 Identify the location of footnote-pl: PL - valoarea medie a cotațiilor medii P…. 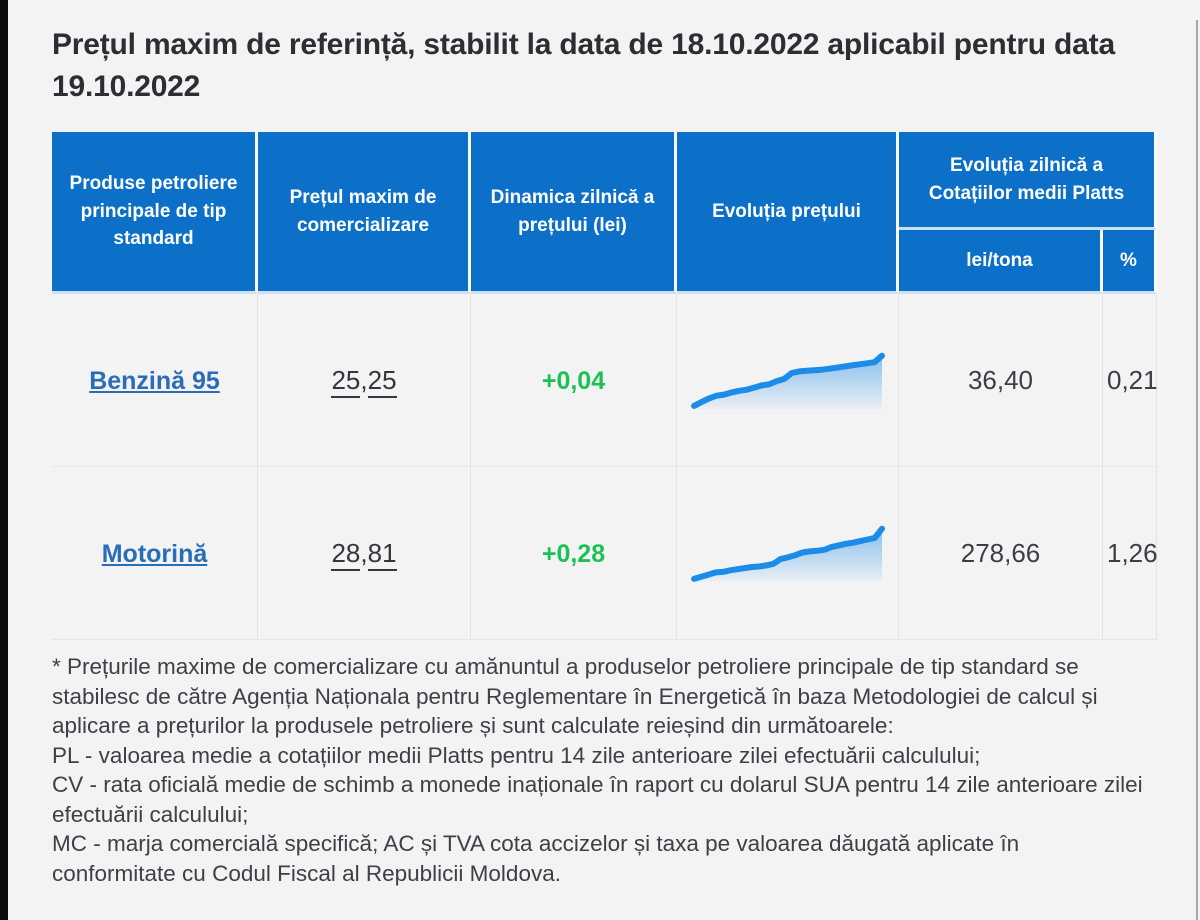
(516, 755).